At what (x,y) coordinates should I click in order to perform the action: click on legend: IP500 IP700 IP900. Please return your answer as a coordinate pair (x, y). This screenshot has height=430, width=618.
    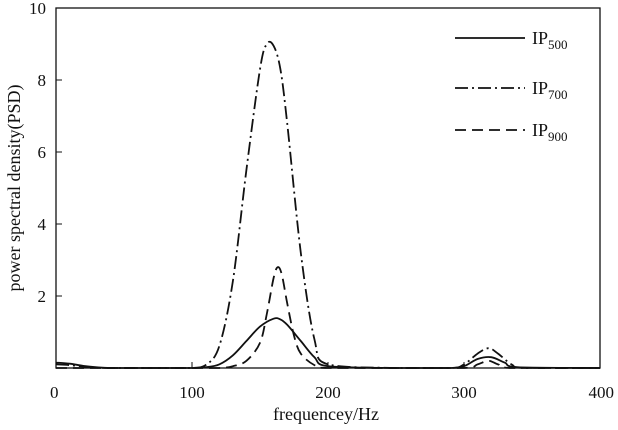
    Looking at the image, I should click on (511, 86).